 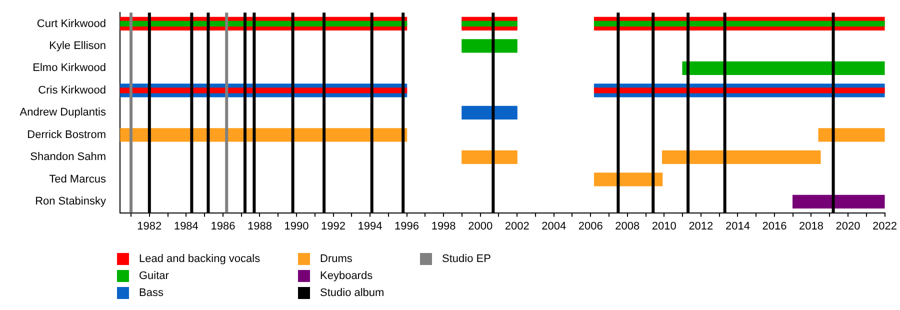 What do you see at coordinates (811, 226) in the screenshot?
I see `x-tick-label: 2018` at bounding box center [811, 226].